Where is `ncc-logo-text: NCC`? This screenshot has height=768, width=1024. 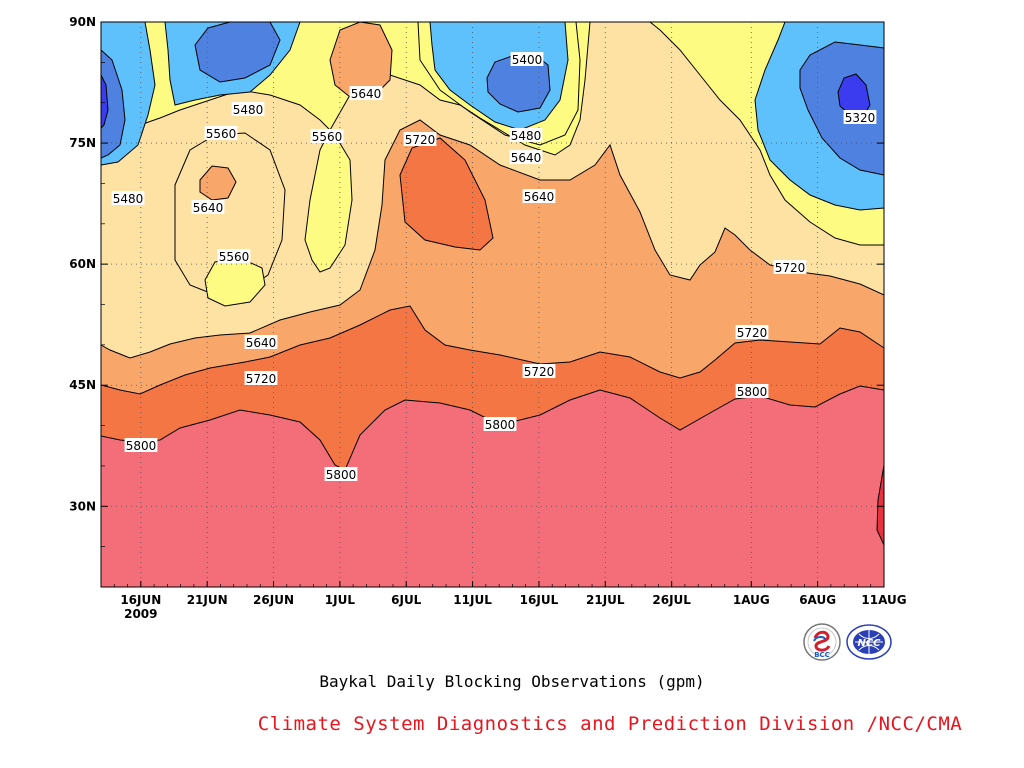
ncc-logo-text: NCC is located at coordinates (869, 643).